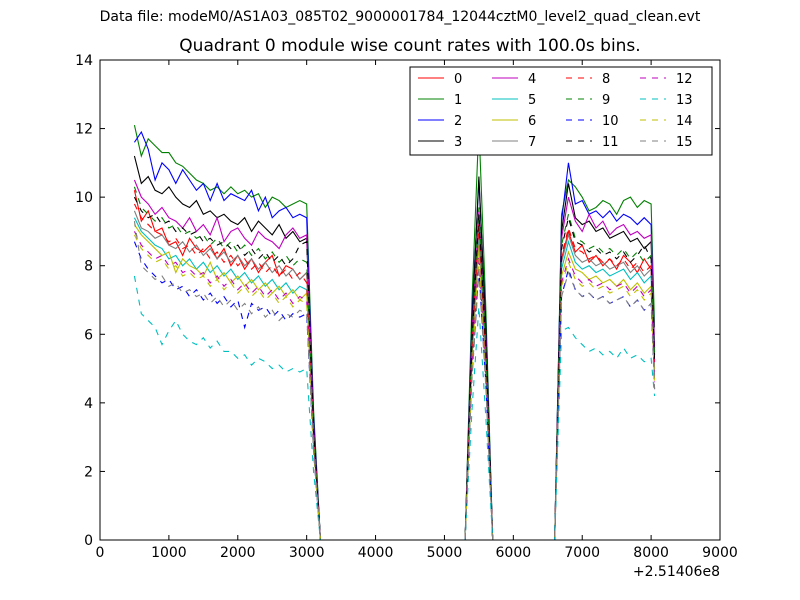  Describe the element at coordinates (84, 61) in the screenshot. I see `y-tick-label: 14` at that location.